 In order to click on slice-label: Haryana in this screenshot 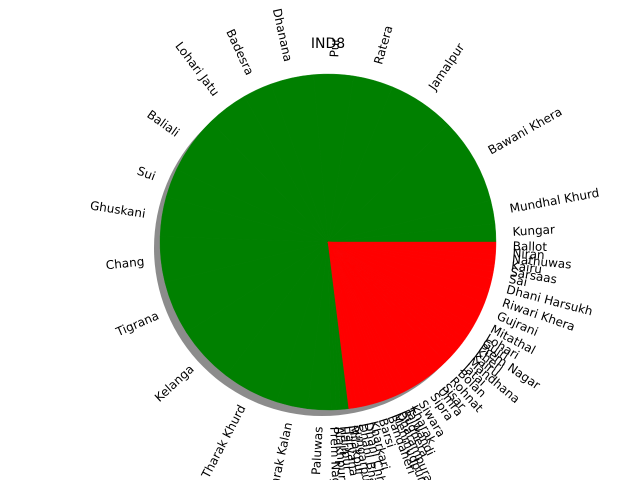, I will do `click(352, 451)`.